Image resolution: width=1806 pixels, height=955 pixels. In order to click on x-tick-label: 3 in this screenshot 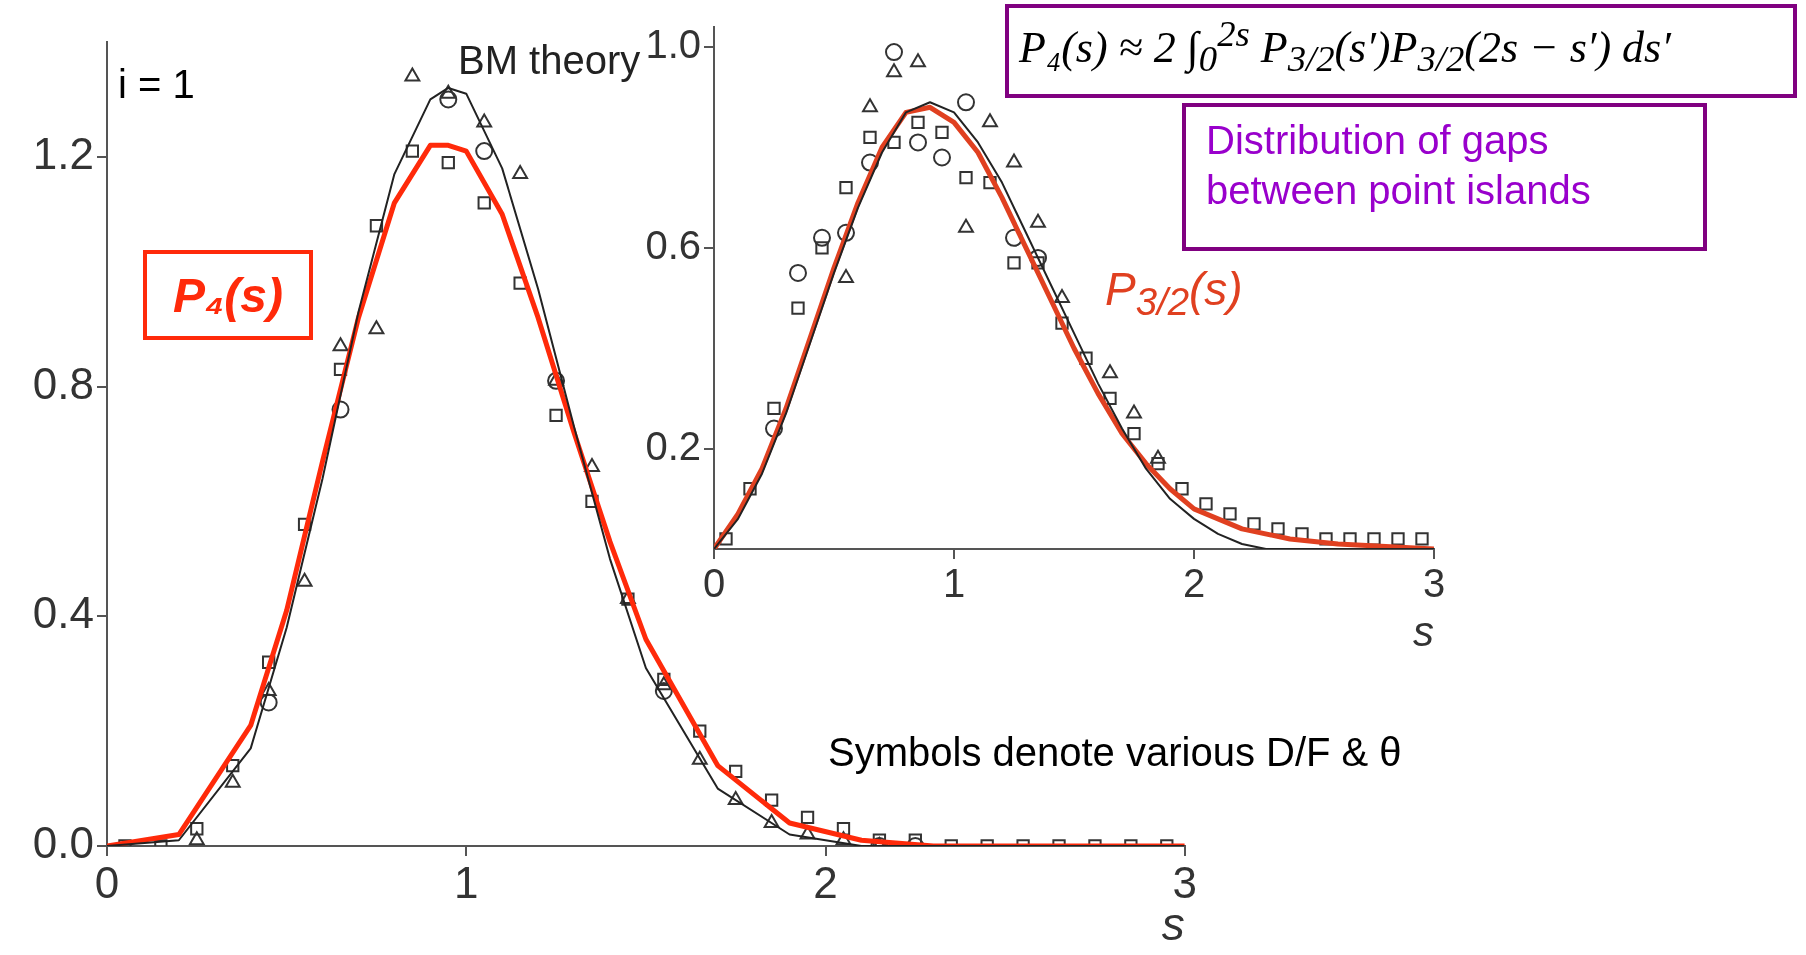, I will do `click(1434, 583)`.